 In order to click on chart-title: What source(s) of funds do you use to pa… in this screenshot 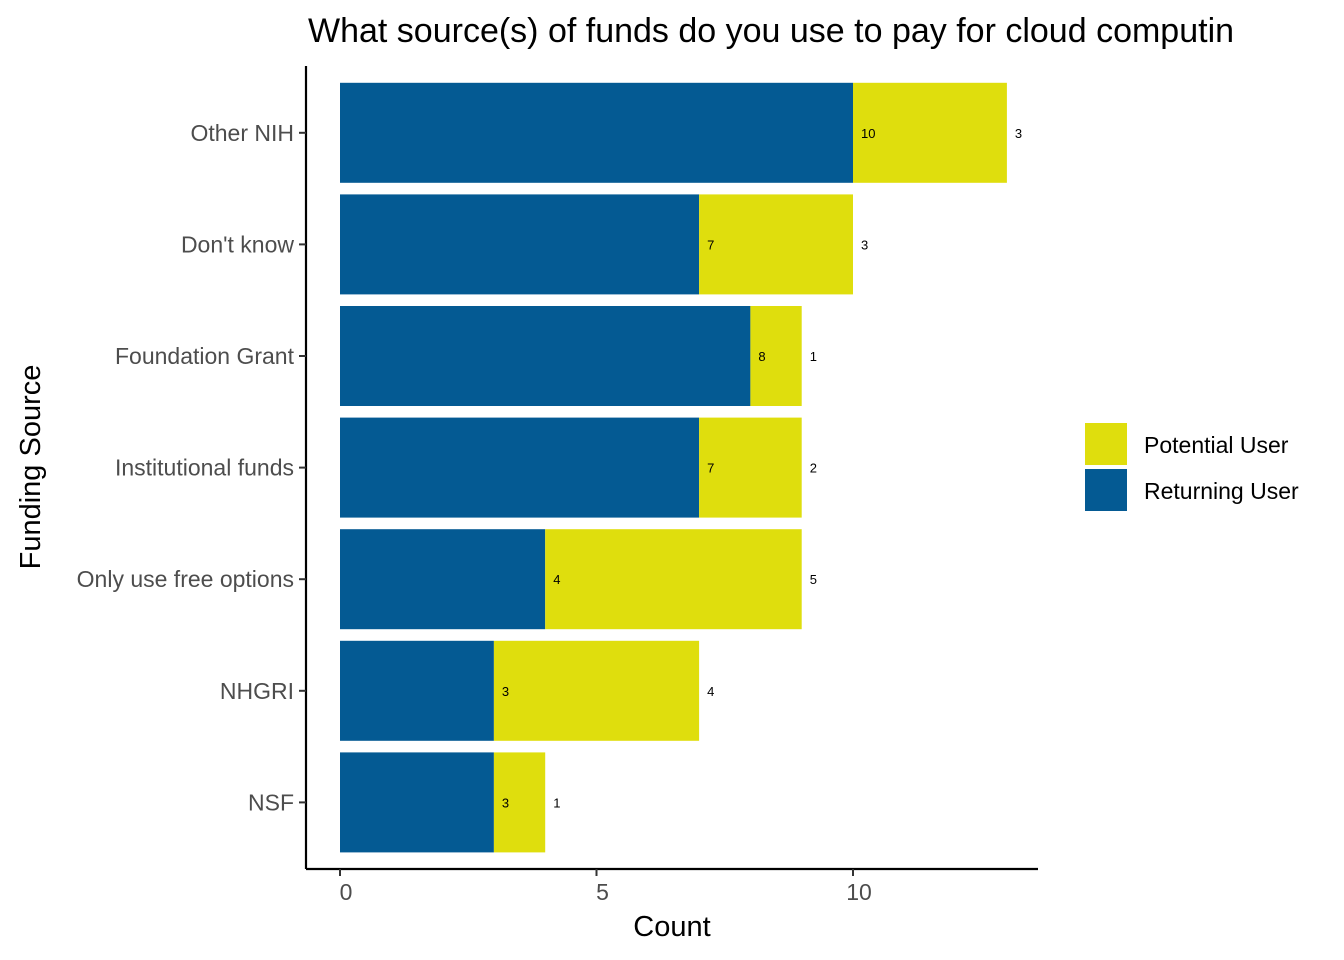, I will do `click(771, 31)`.